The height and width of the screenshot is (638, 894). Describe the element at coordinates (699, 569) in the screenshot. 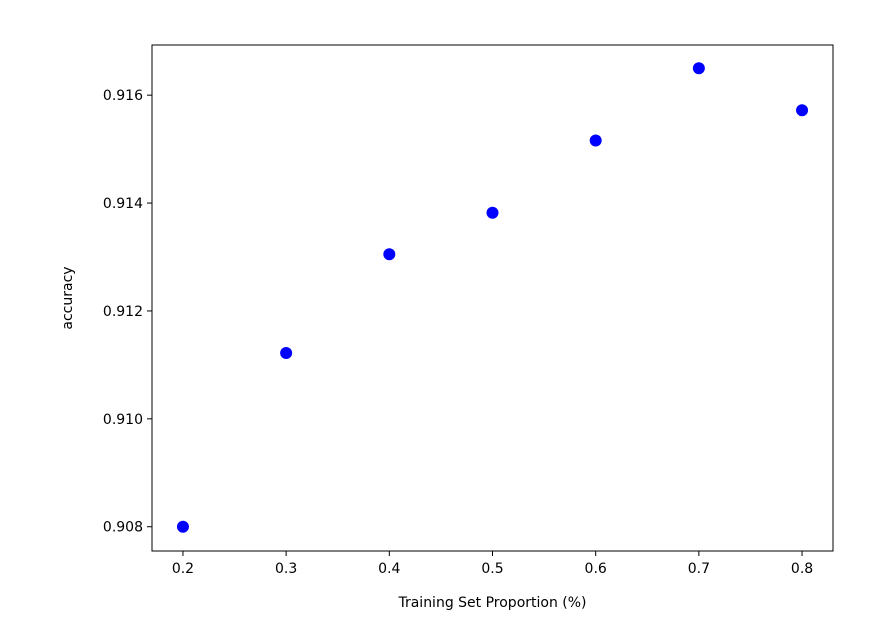

I see `x-tick-label: 0.7` at that location.